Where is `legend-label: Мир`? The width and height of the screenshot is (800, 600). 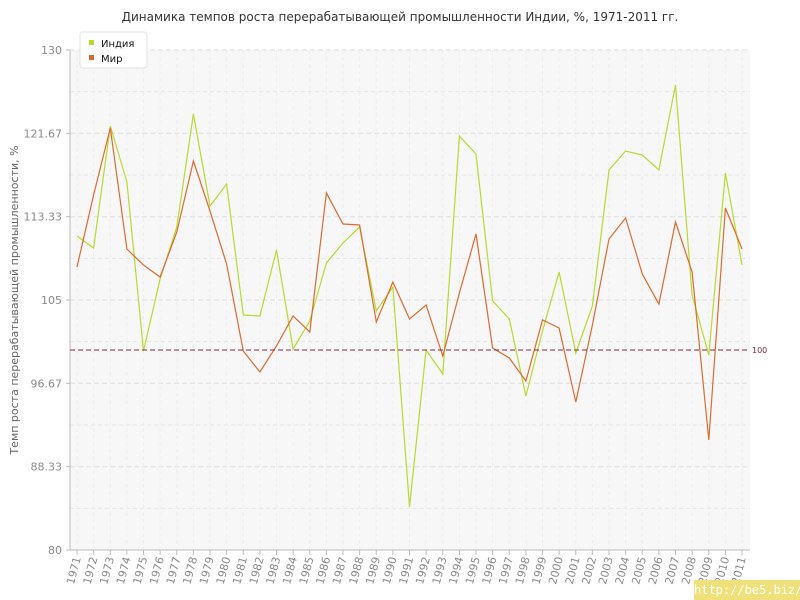
legend-label: Мир is located at coordinates (111, 59).